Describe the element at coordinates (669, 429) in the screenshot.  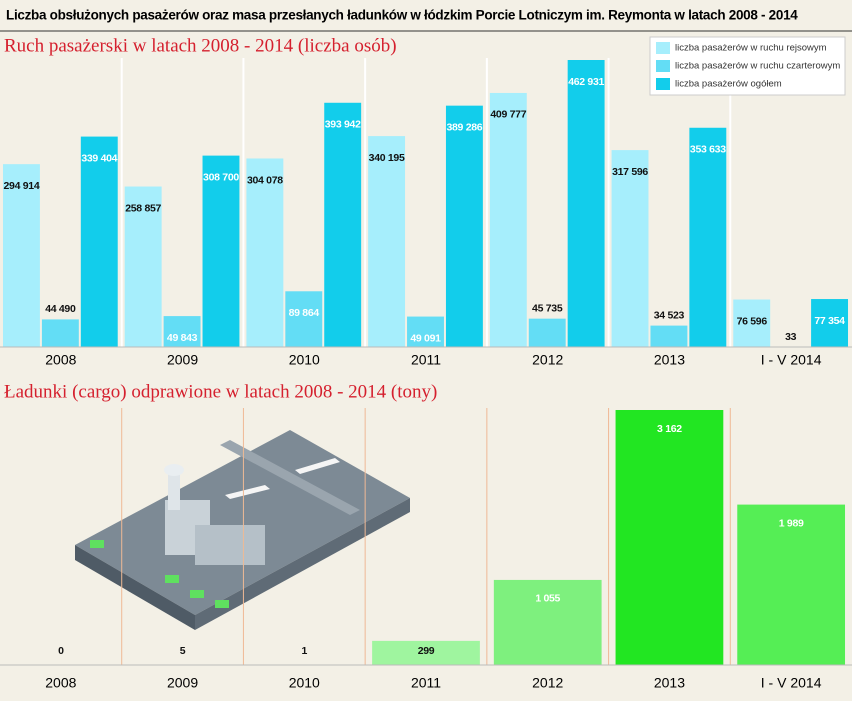
I see `value-label: 3 162` at that location.